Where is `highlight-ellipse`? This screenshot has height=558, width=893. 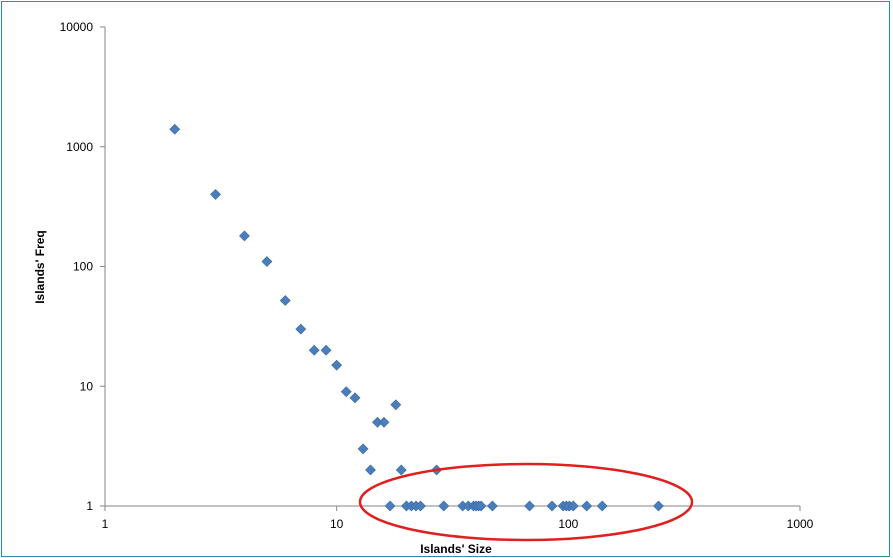 highlight-ellipse is located at coordinates (526, 502).